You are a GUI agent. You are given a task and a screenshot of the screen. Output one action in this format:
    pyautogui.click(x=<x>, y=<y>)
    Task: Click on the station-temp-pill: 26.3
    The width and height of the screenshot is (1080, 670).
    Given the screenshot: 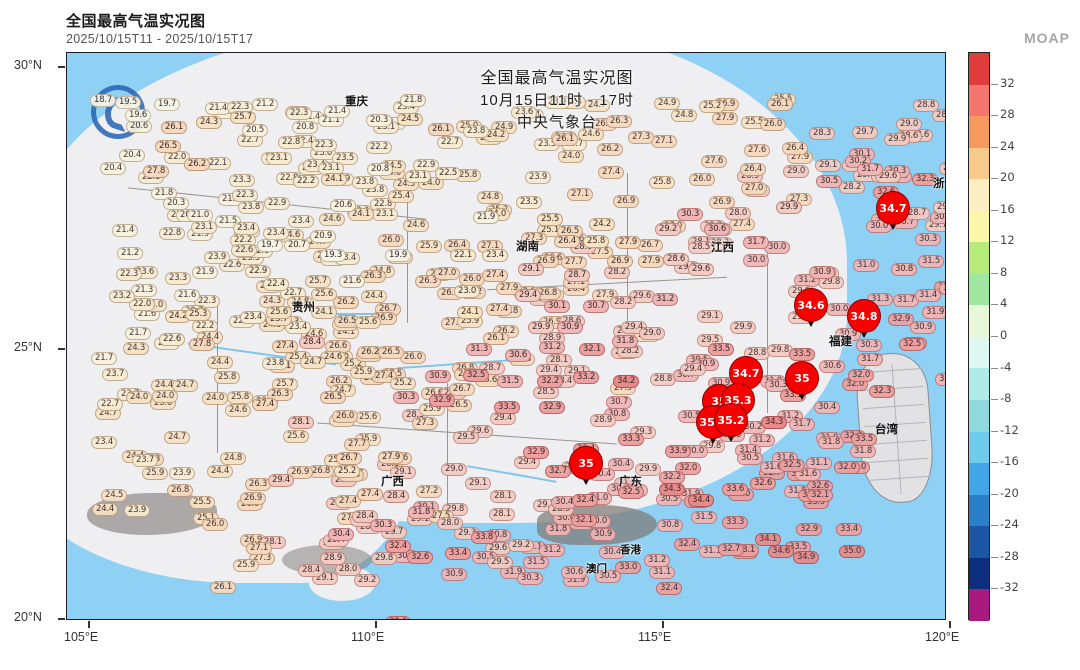 What is the action you would take?
    pyautogui.click(x=619, y=121)
    